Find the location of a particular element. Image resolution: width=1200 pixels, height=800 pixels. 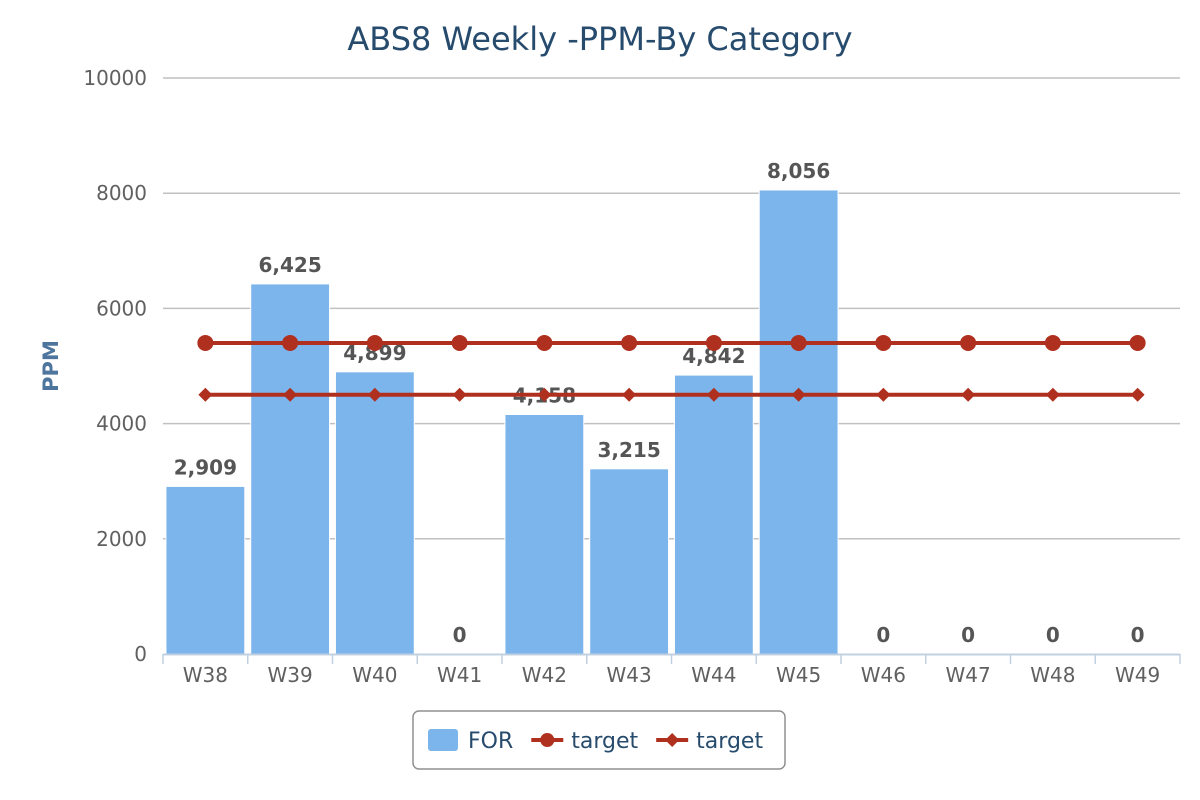

legend-box is located at coordinates (599, 740).